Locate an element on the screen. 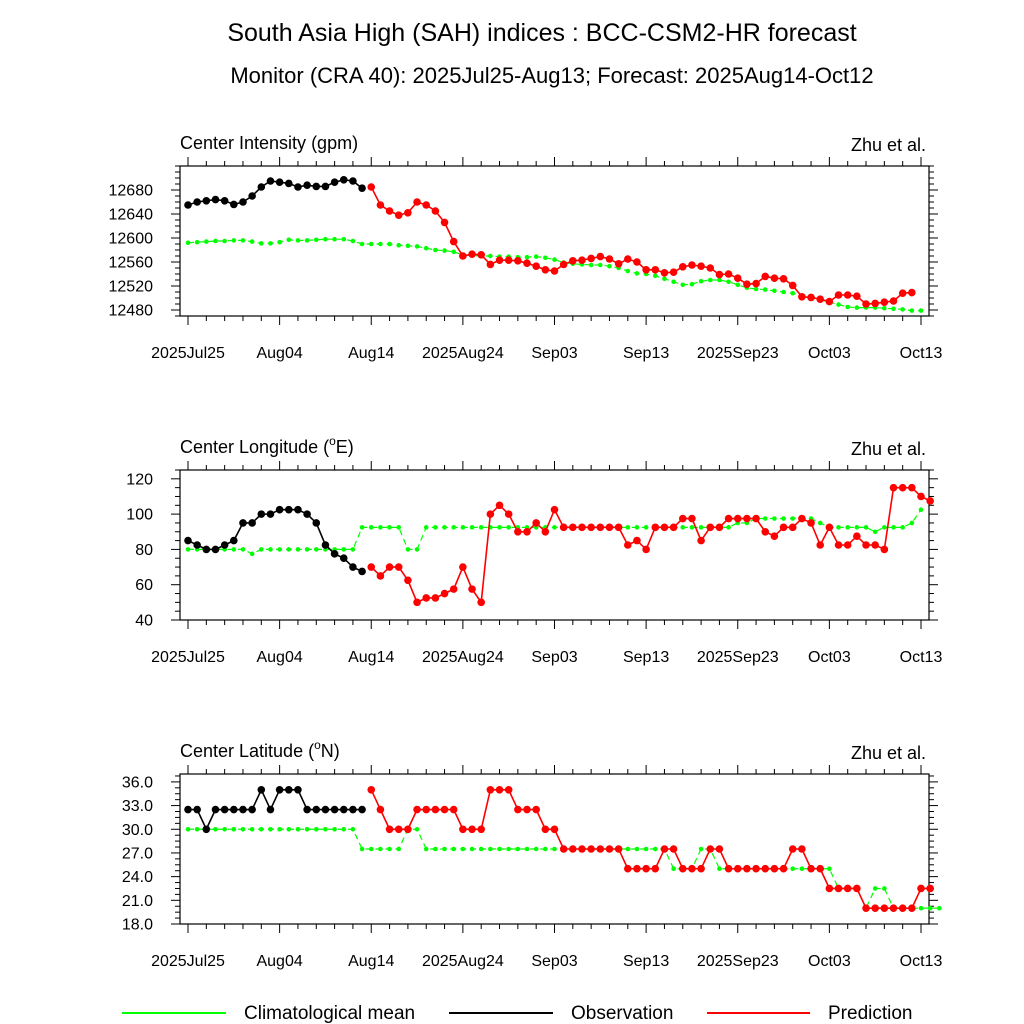  x-tick-label: Oct13 is located at coordinates (921, 961).